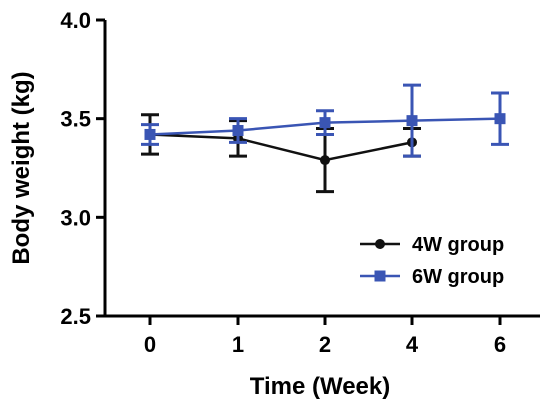  Describe the element at coordinates (238, 344) in the screenshot. I see `x-tick-label: 1` at that location.